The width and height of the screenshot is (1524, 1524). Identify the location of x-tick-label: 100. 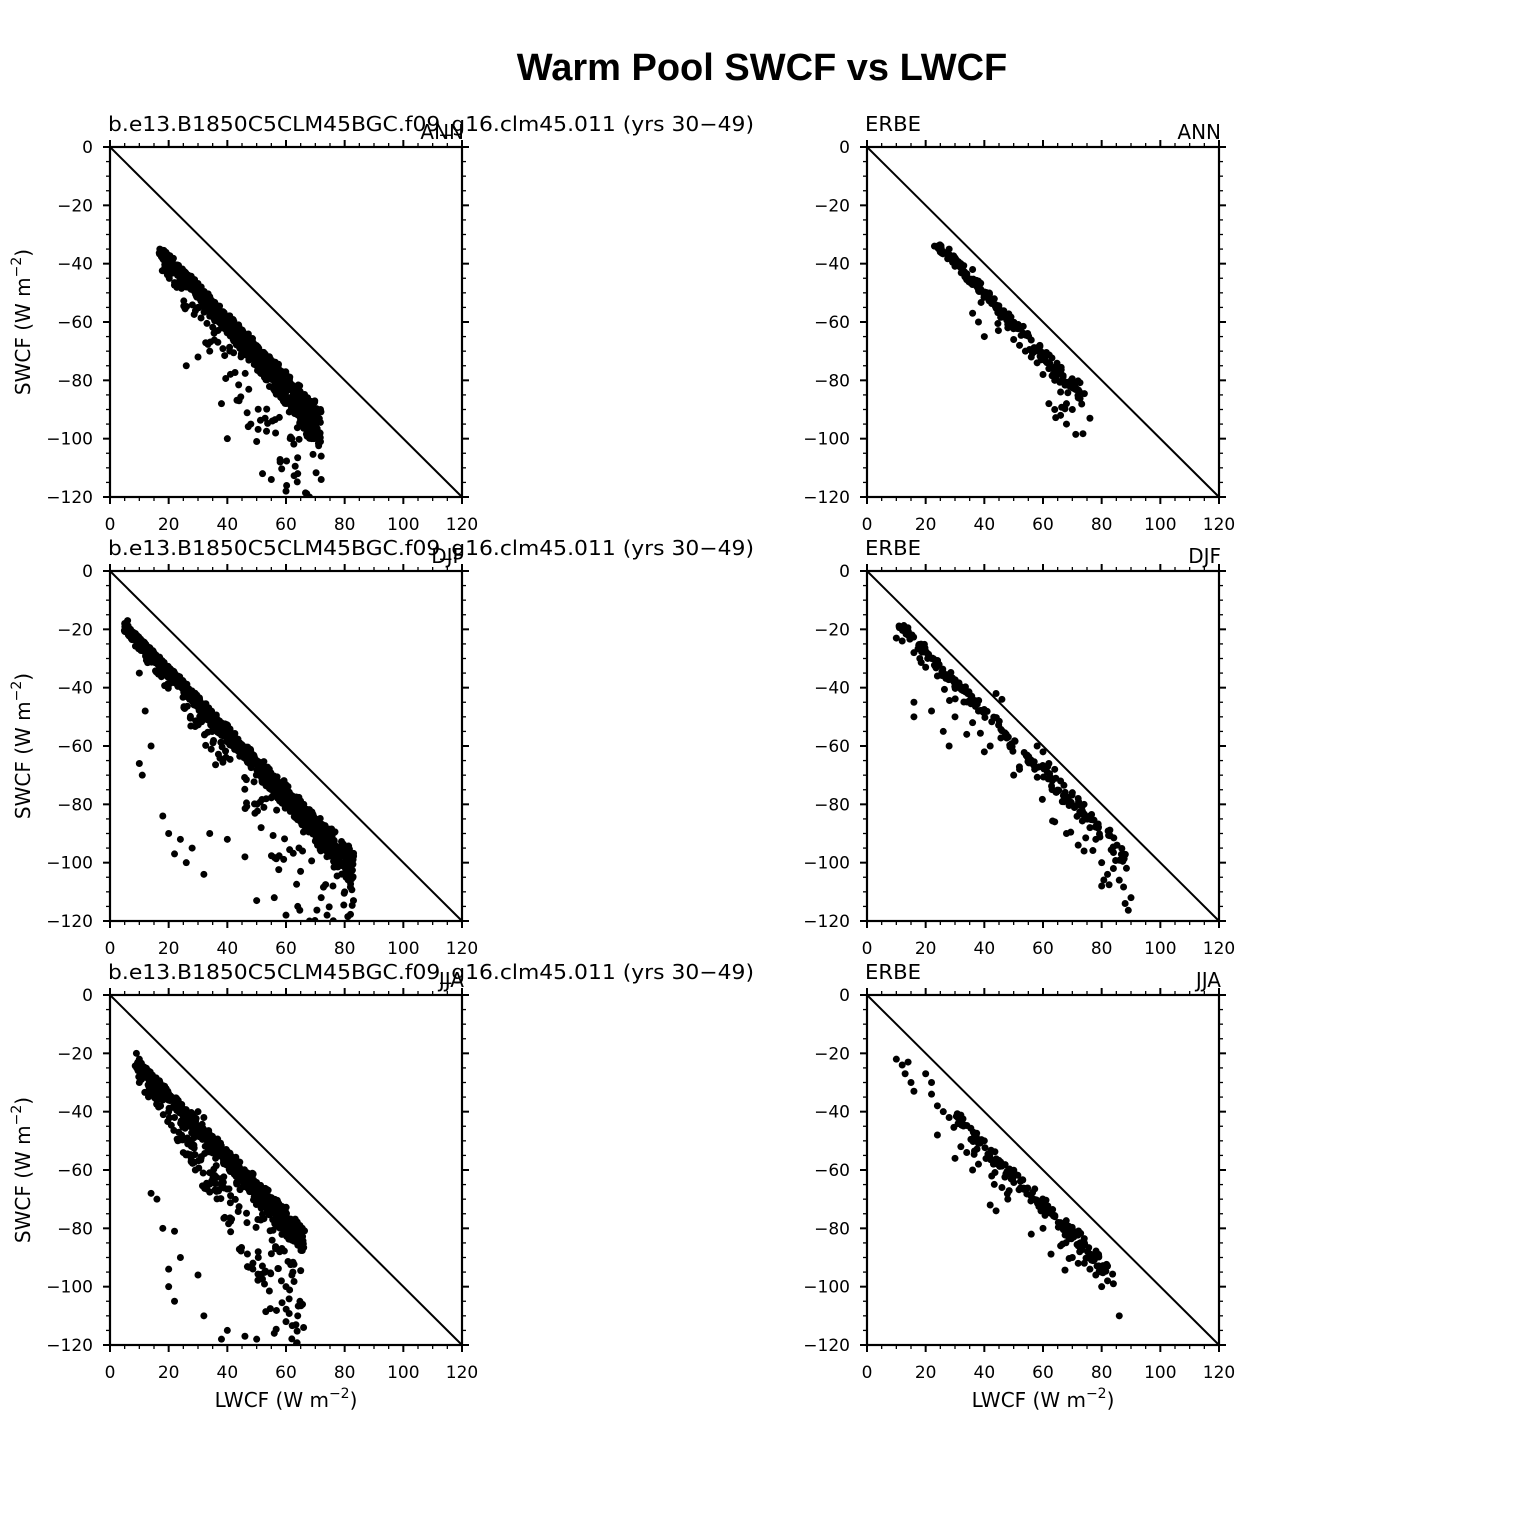
(403, 949).